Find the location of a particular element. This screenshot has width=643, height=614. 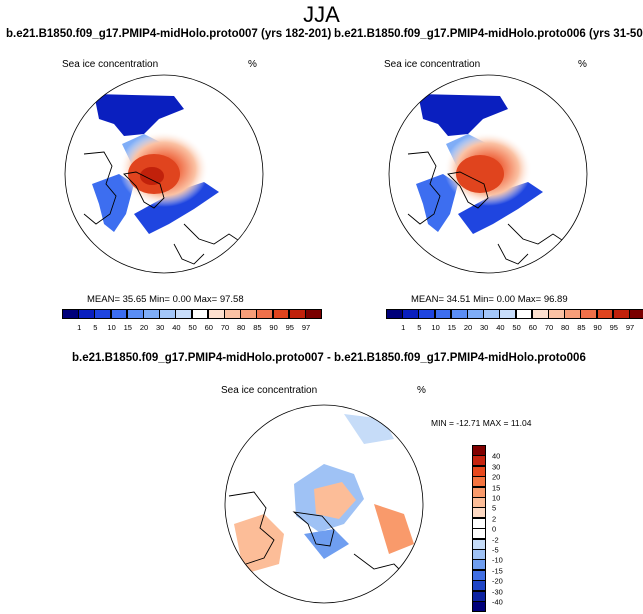

panel2-coastline-greenland is located at coordinates (468, 190).